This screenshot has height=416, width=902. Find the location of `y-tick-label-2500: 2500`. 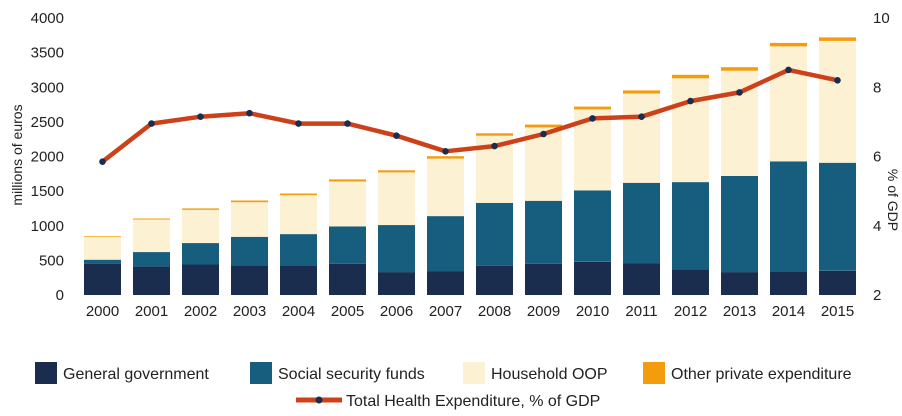

y-tick-label-2500: 2500 is located at coordinates (47, 122).